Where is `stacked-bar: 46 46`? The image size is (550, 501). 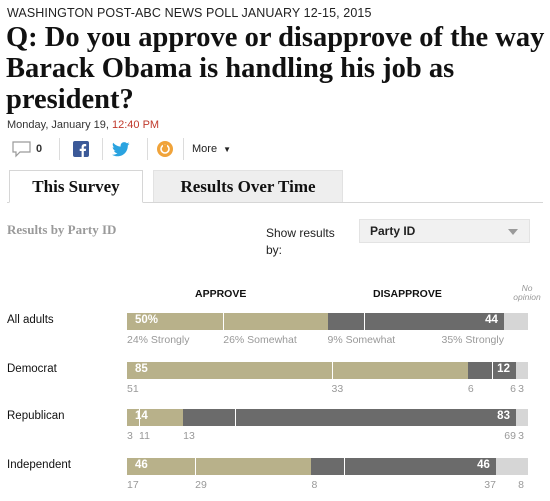
stacked-bar: 46 46 is located at coordinates (327, 466).